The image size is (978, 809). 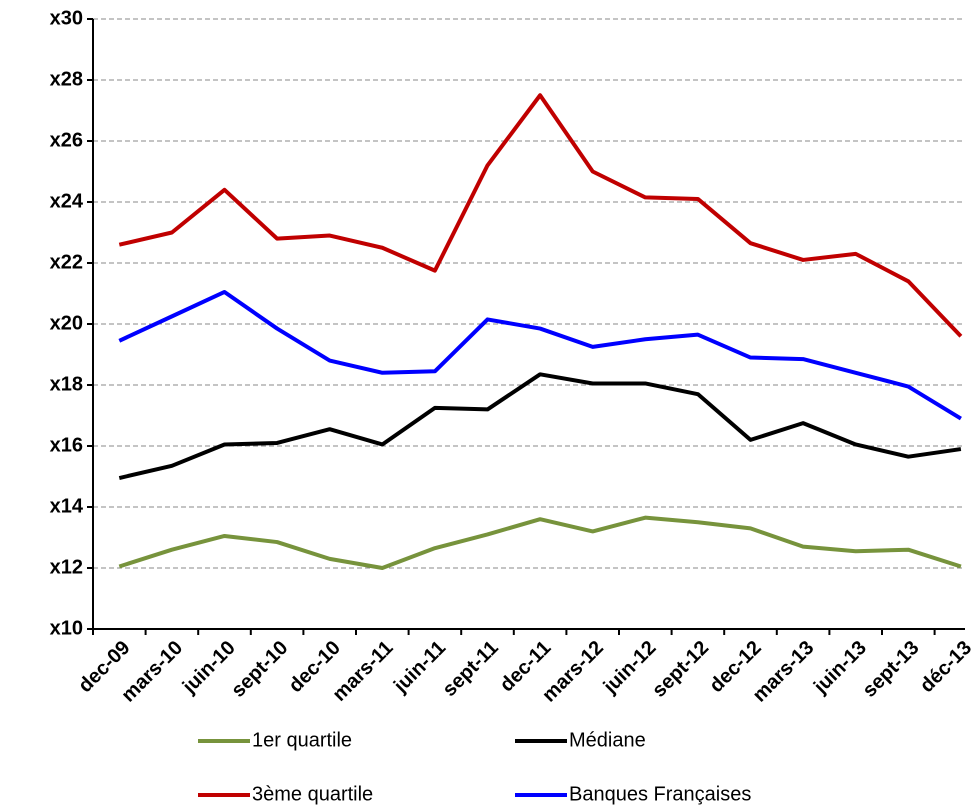 What do you see at coordinates (66, 628) in the screenshot?
I see `y-tick-label: x10` at bounding box center [66, 628].